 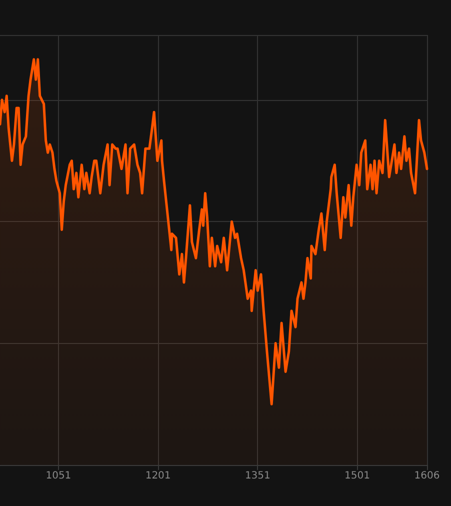 What do you see at coordinates (357, 476) in the screenshot?
I see `x-tick-label: 1501` at bounding box center [357, 476].